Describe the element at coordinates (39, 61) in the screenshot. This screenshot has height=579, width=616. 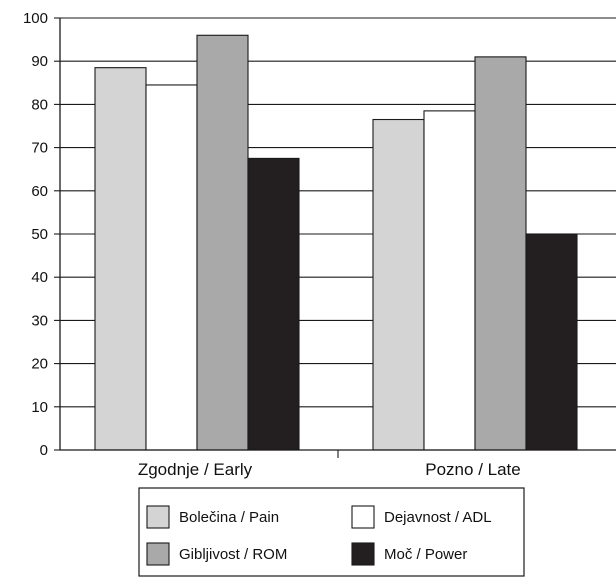
I see `y-tick-label: 90` at that location.